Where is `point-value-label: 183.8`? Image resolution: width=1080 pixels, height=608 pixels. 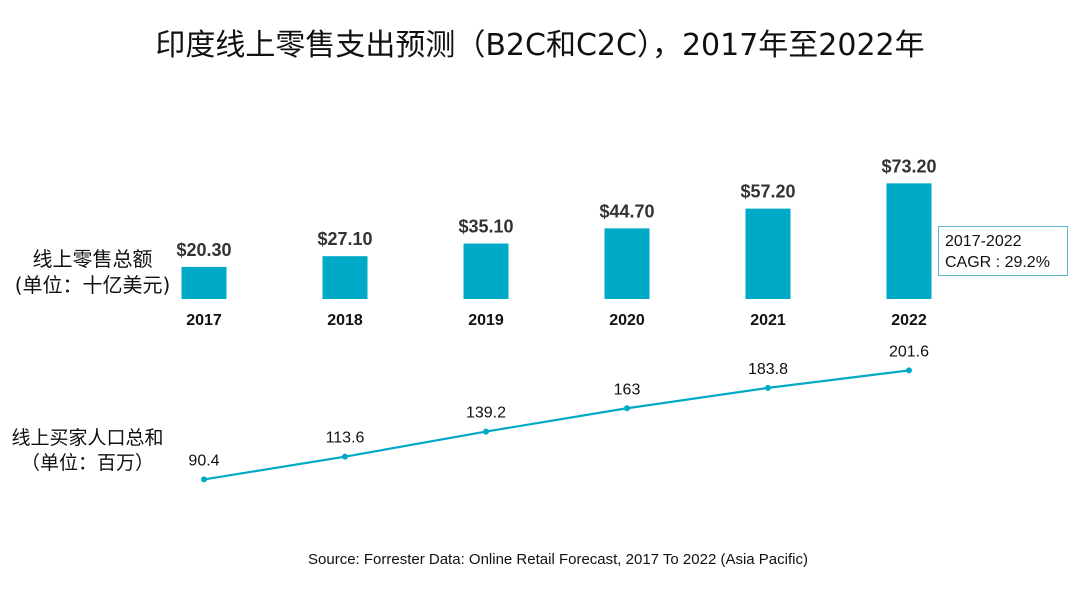 point-value-label: 183.8 is located at coordinates (768, 369).